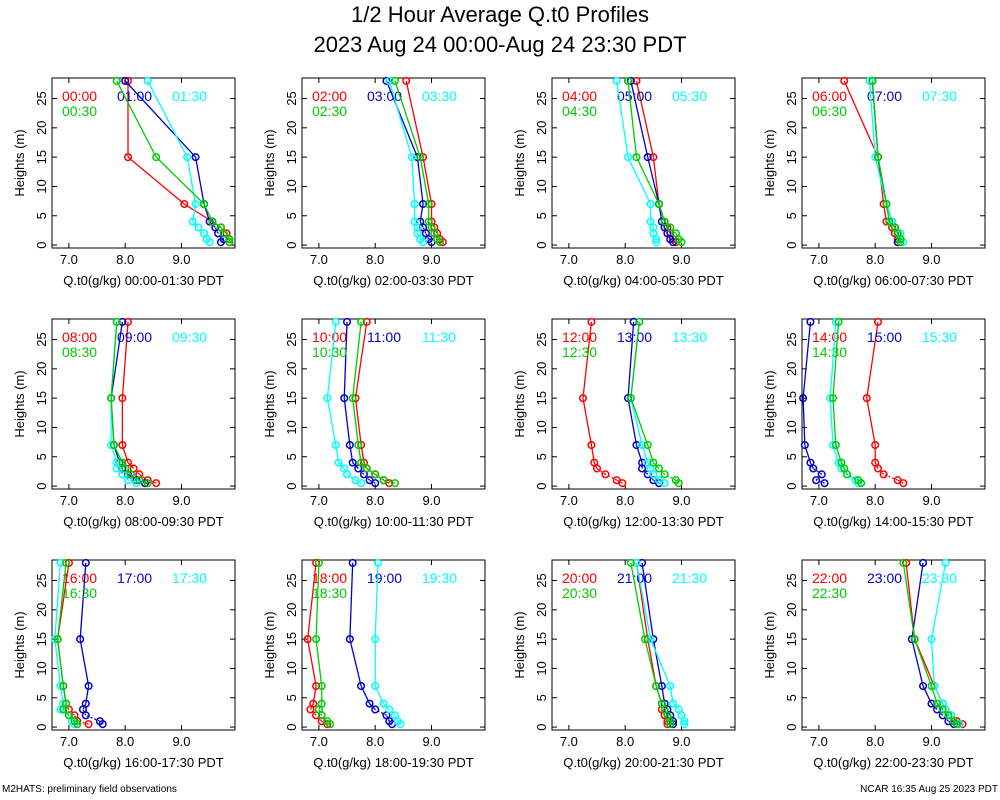 This screenshot has height=800, width=1000. I want to click on plot-frame, so click(643, 163).